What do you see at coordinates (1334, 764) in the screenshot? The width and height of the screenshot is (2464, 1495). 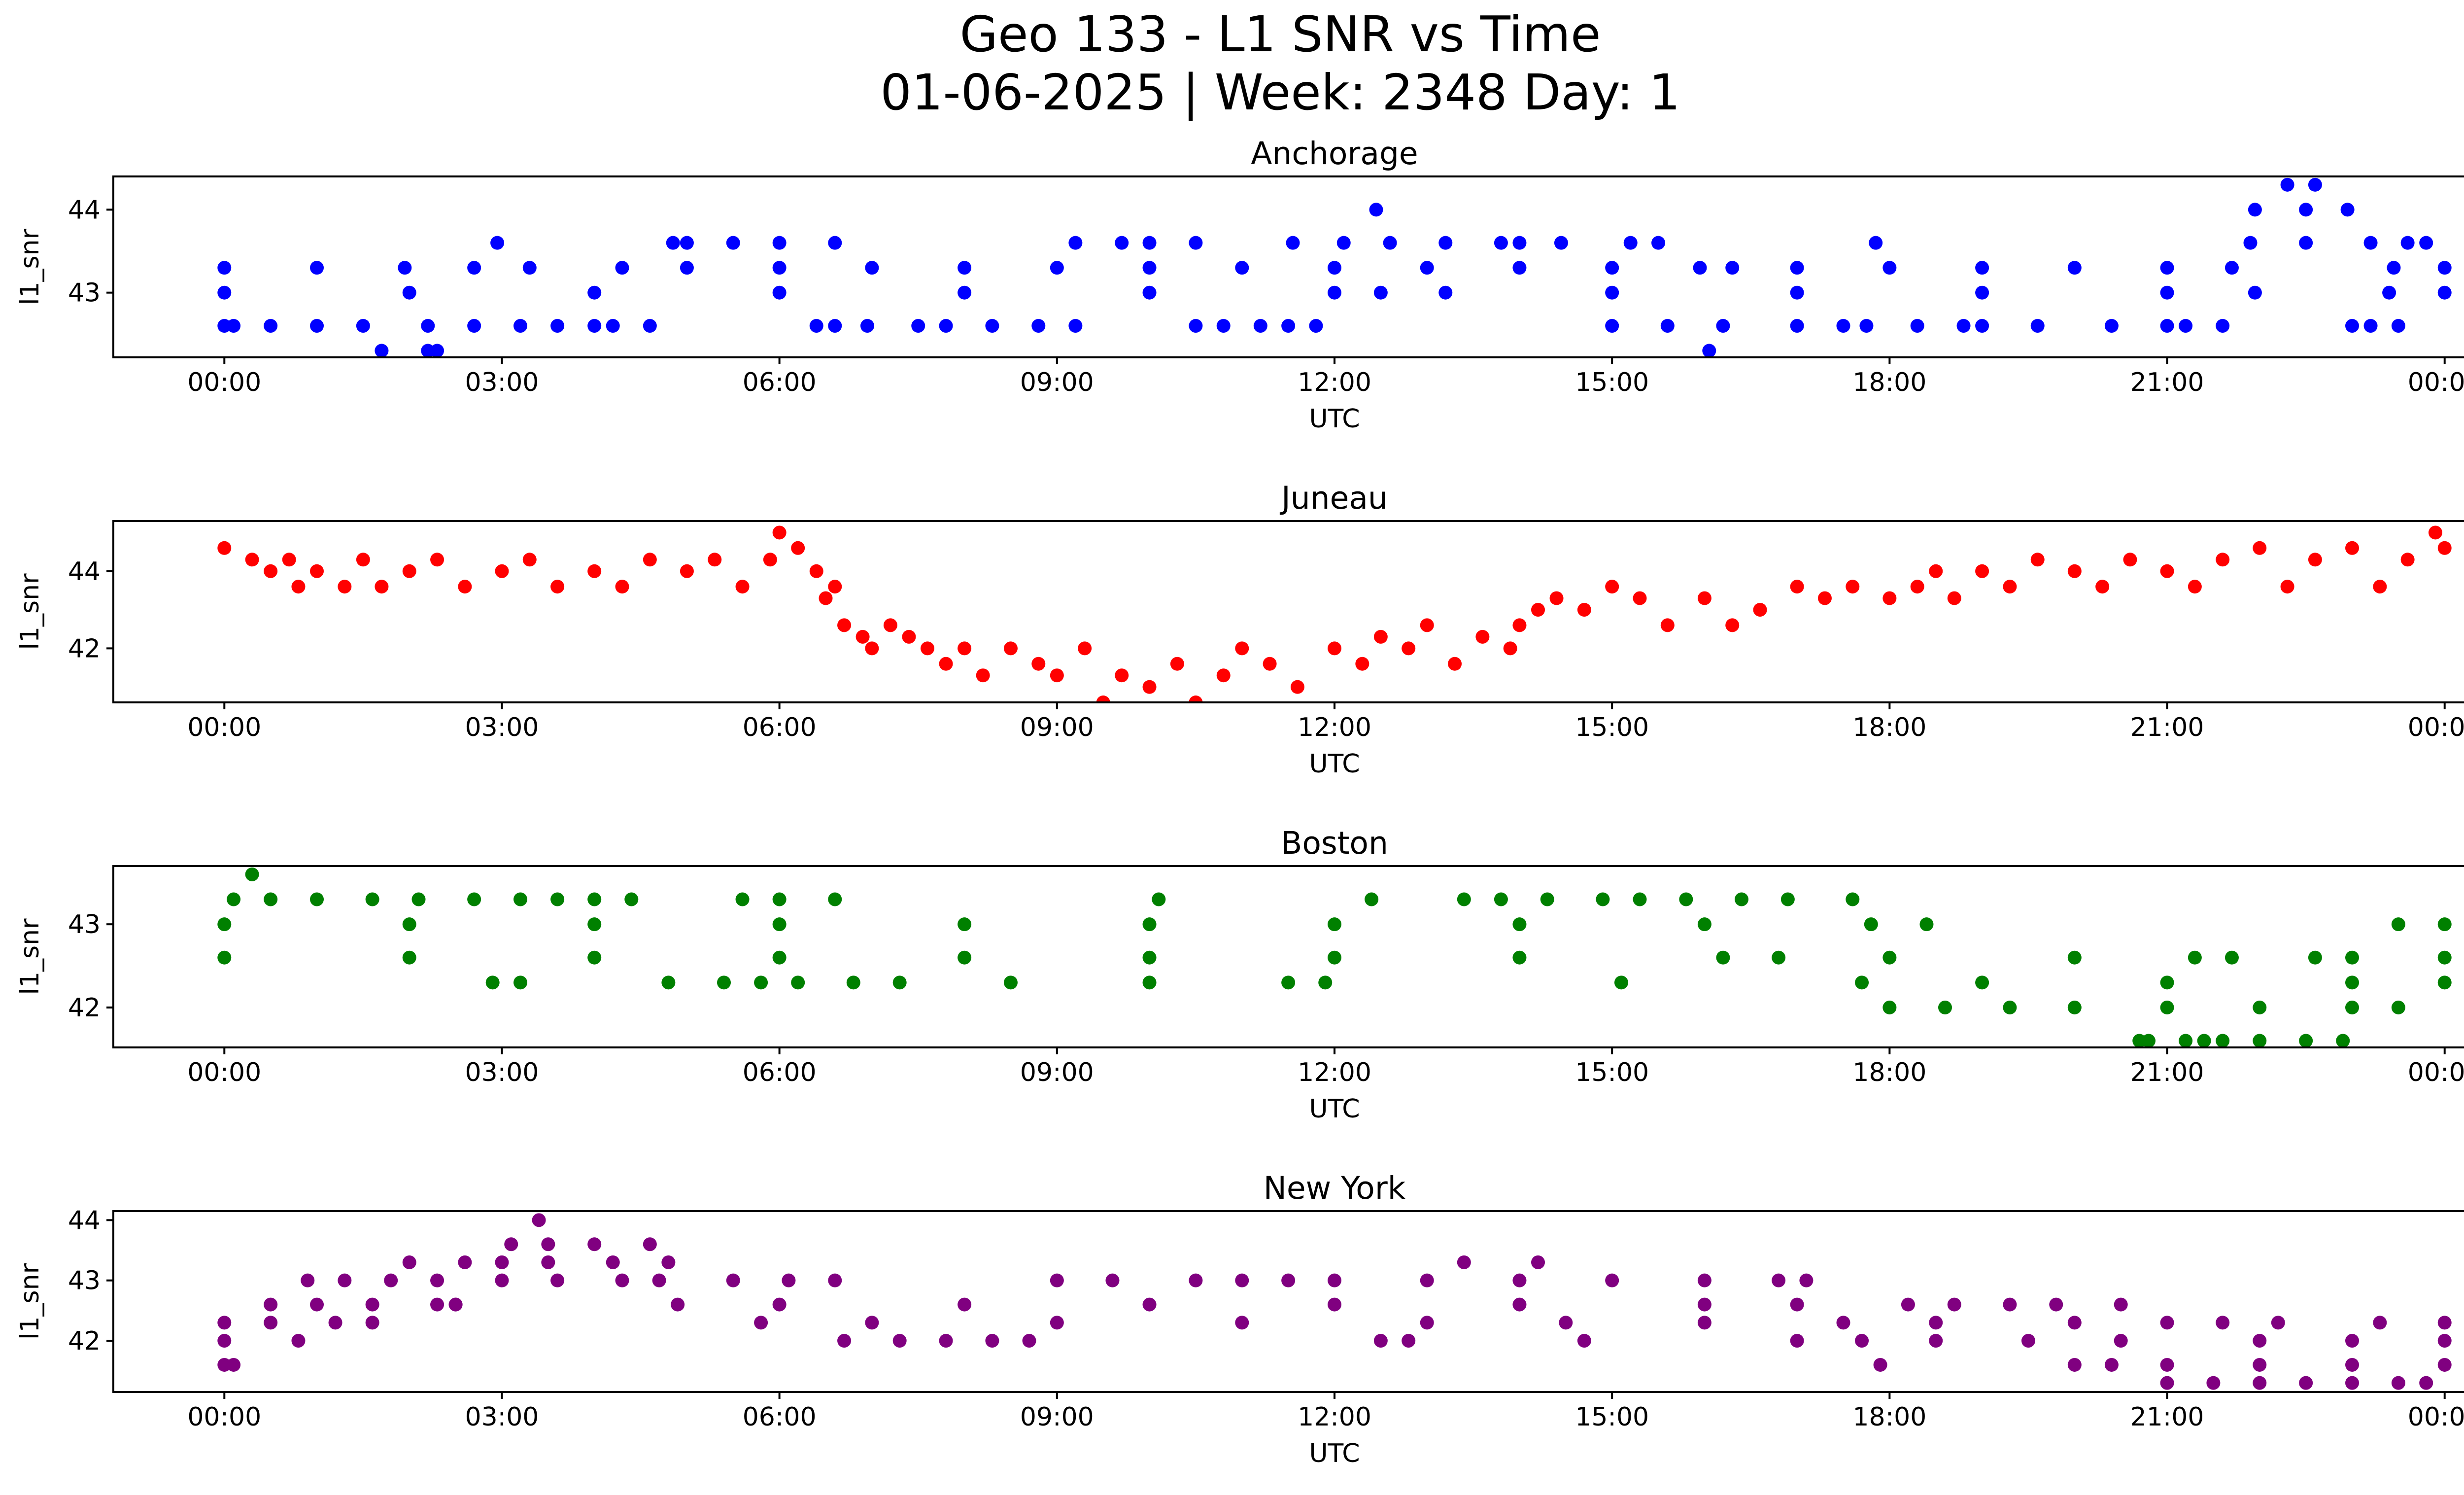 I see `x-axis-label-juneau: UTC` at bounding box center [1334, 764].